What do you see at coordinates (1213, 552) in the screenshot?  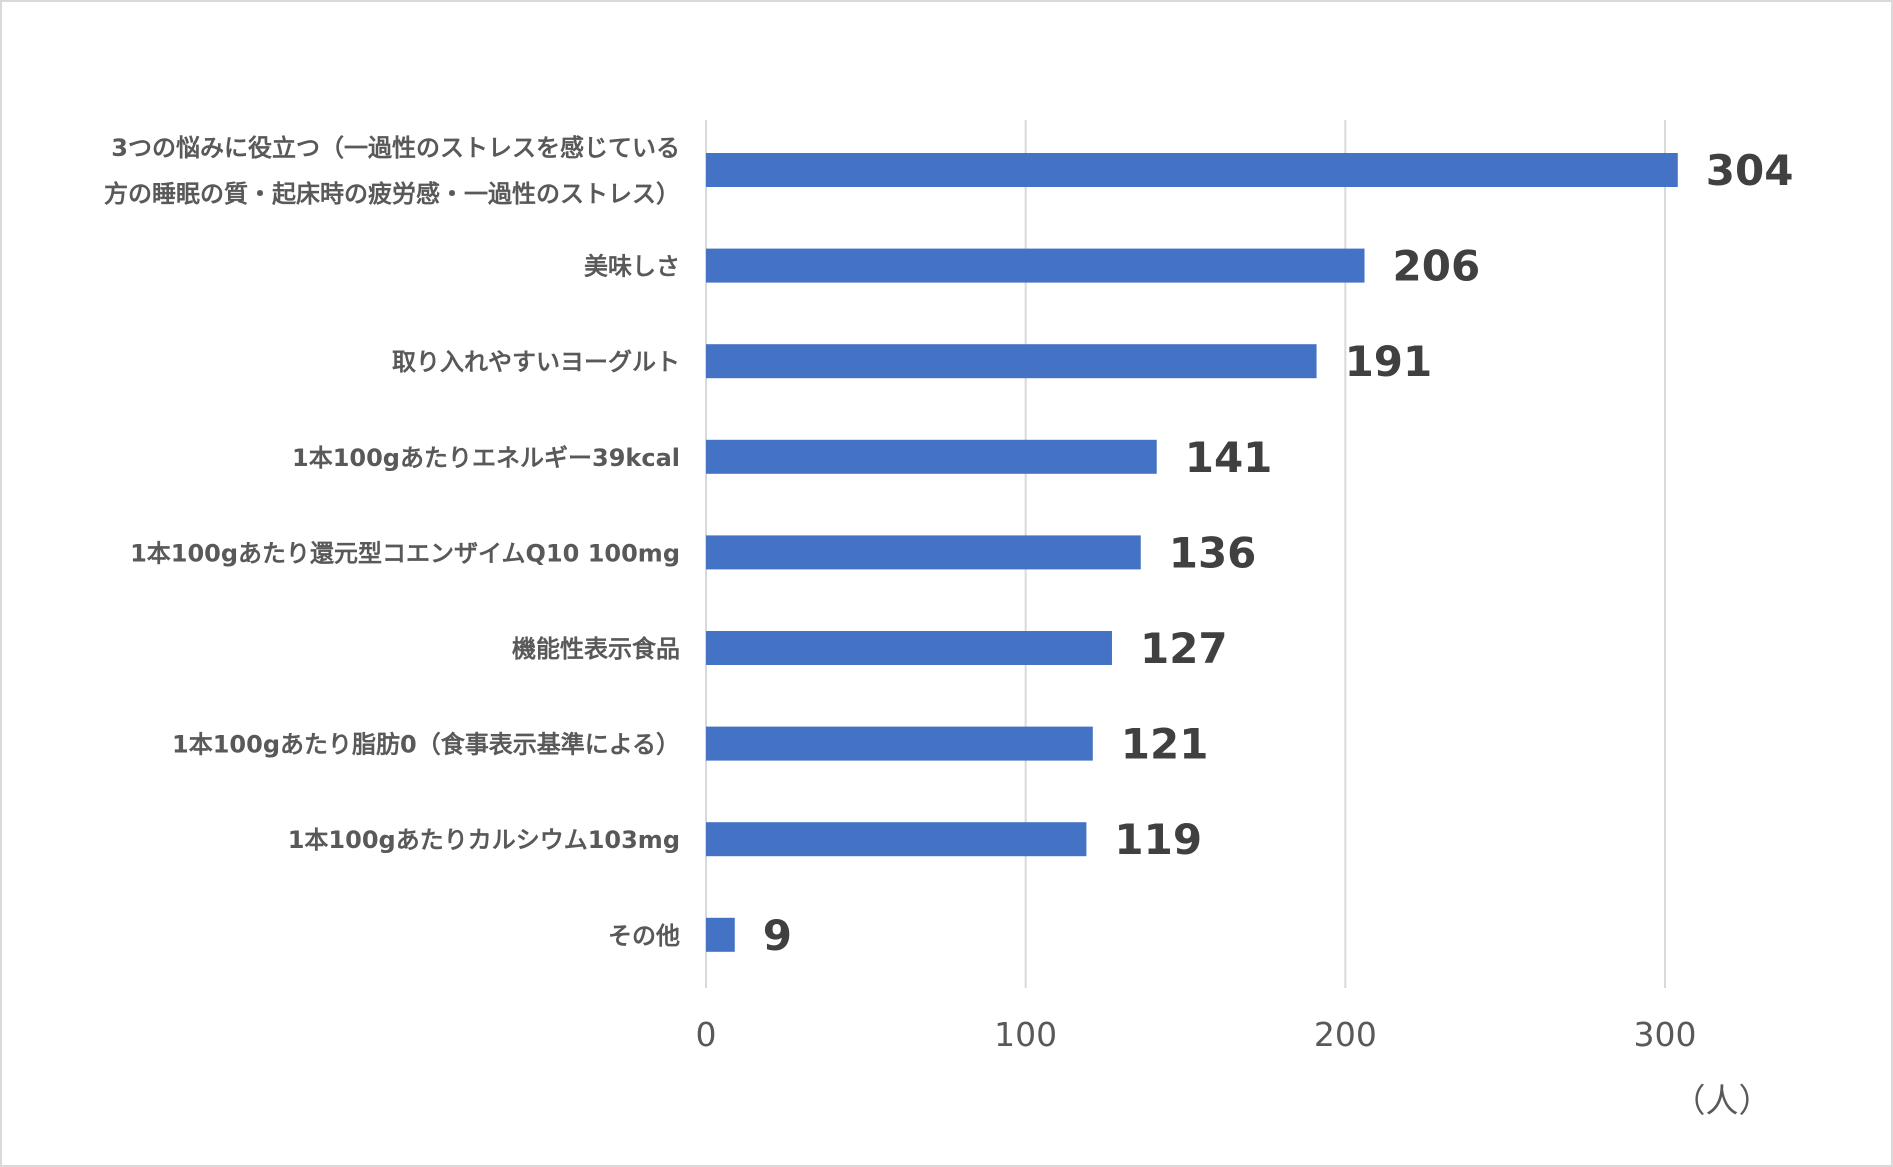 I see `data-label: 136` at bounding box center [1213, 552].